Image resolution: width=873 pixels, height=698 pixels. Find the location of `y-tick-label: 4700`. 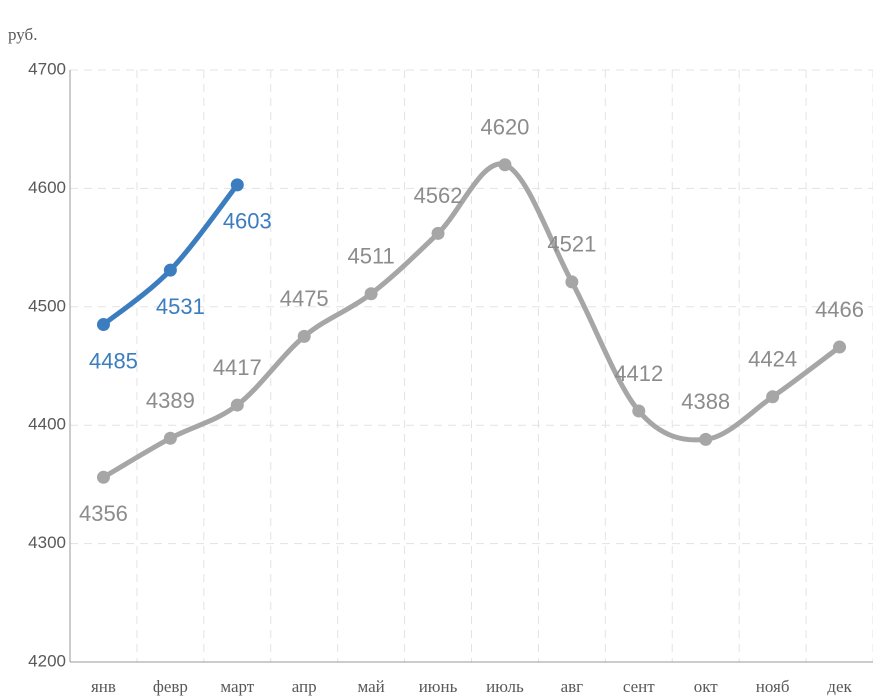

y-tick-label: 4700 is located at coordinates (47, 68).